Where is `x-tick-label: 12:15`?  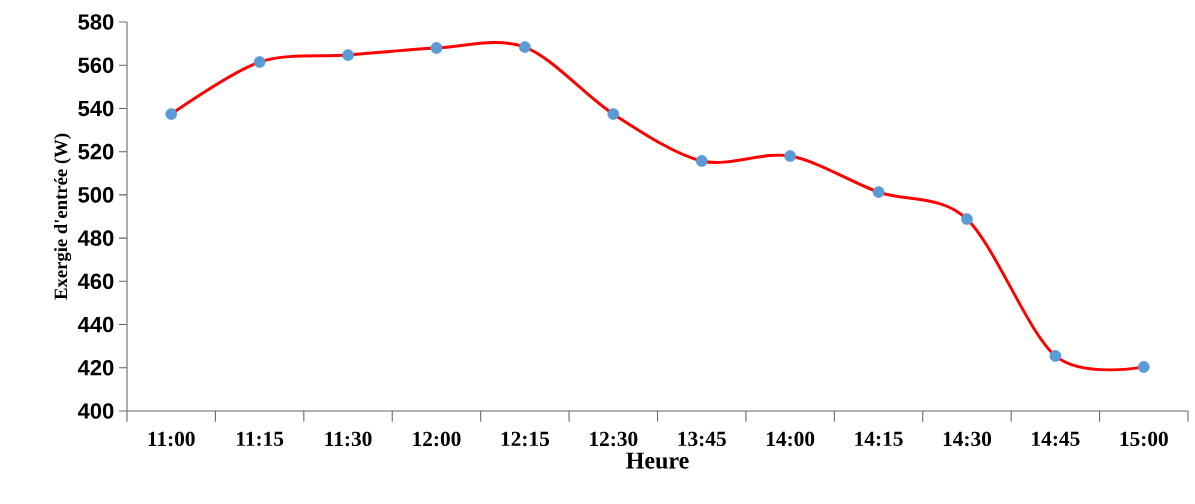
x-tick-label: 12:15 is located at coordinates (525, 439).